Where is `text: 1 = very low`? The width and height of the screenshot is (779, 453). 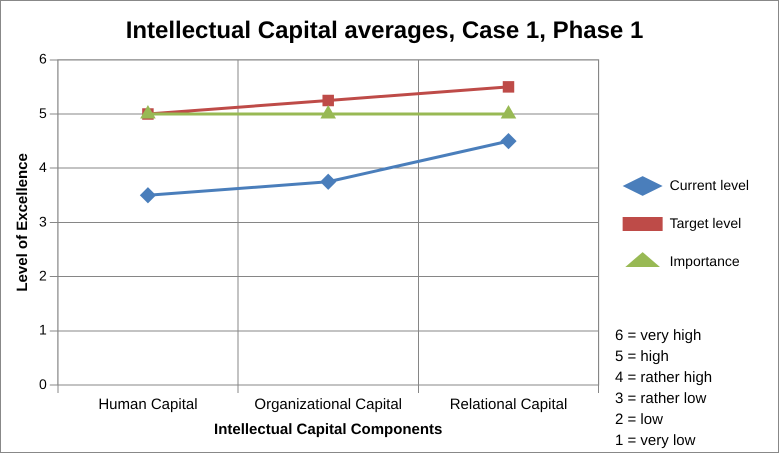
text: 1 = very low is located at coordinates (655, 440).